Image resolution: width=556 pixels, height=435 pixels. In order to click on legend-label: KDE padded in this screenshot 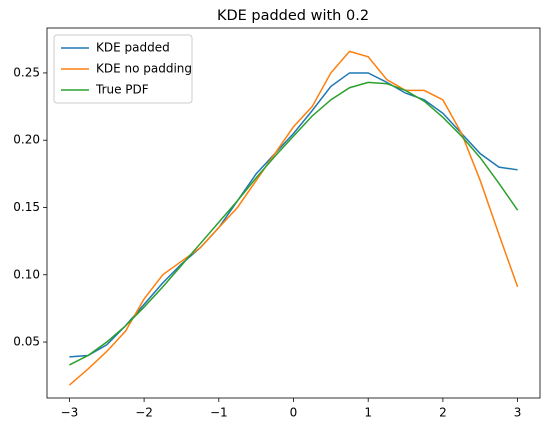, I will do `click(133, 48)`.